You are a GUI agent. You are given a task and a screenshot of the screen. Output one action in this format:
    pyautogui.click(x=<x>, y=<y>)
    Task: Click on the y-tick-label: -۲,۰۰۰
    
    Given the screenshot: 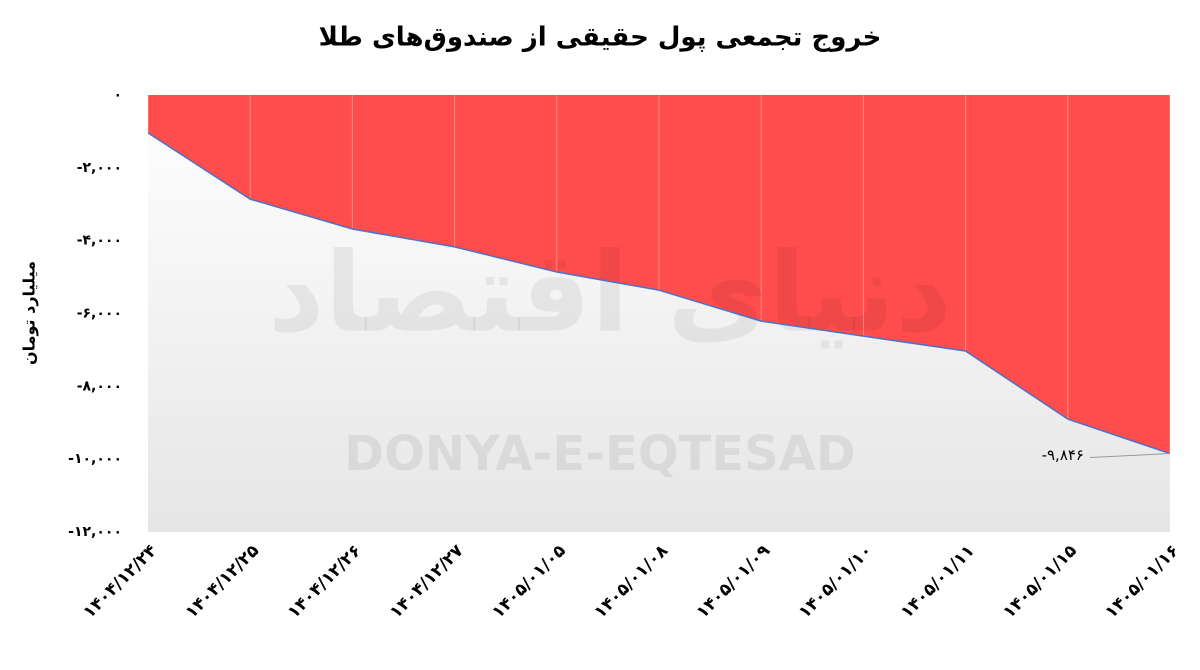 What is the action you would take?
    pyautogui.click(x=99, y=168)
    